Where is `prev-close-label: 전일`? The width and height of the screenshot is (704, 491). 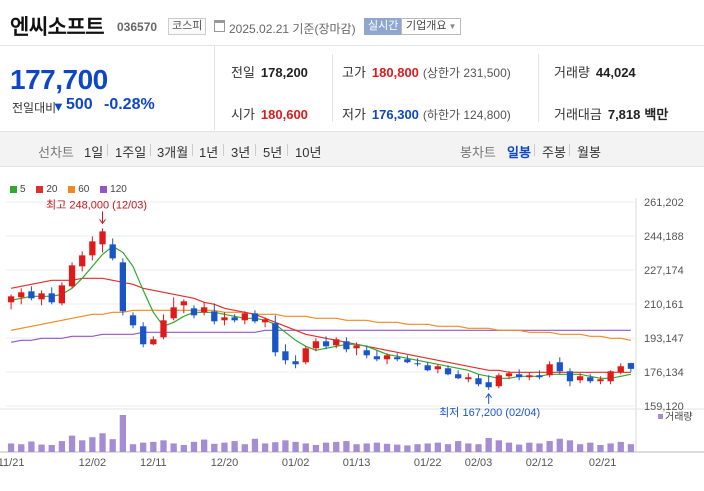 prev-close-label: 전일 is located at coordinates (243, 72).